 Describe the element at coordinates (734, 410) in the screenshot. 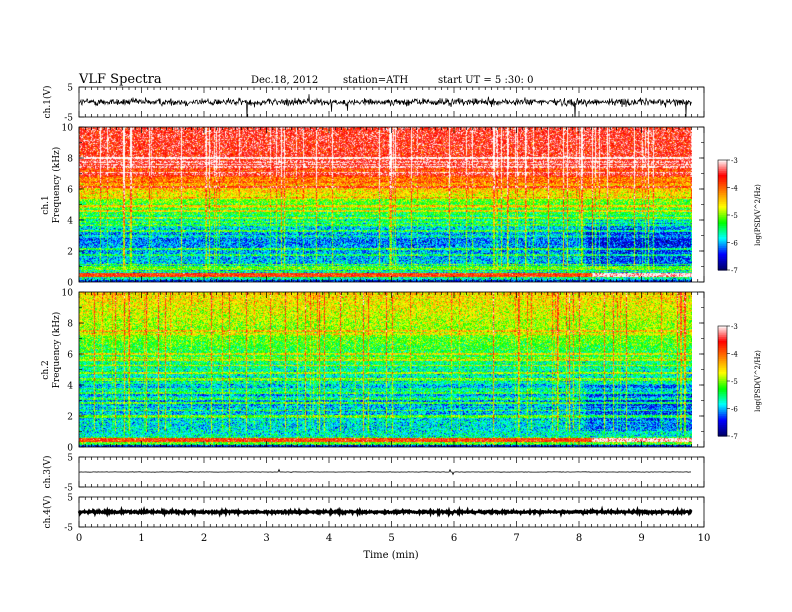

I see `colorbar-tick-label: -6` at that location.